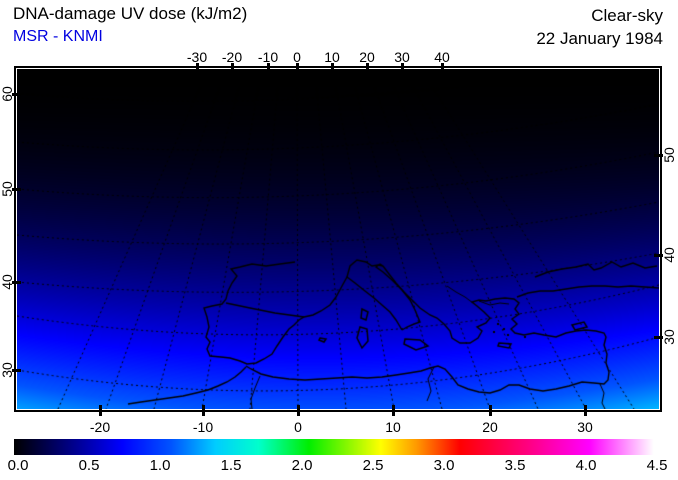 The height and width of the screenshot is (480, 678). I want to click on x-axis-top-label: 20, so click(367, 57).